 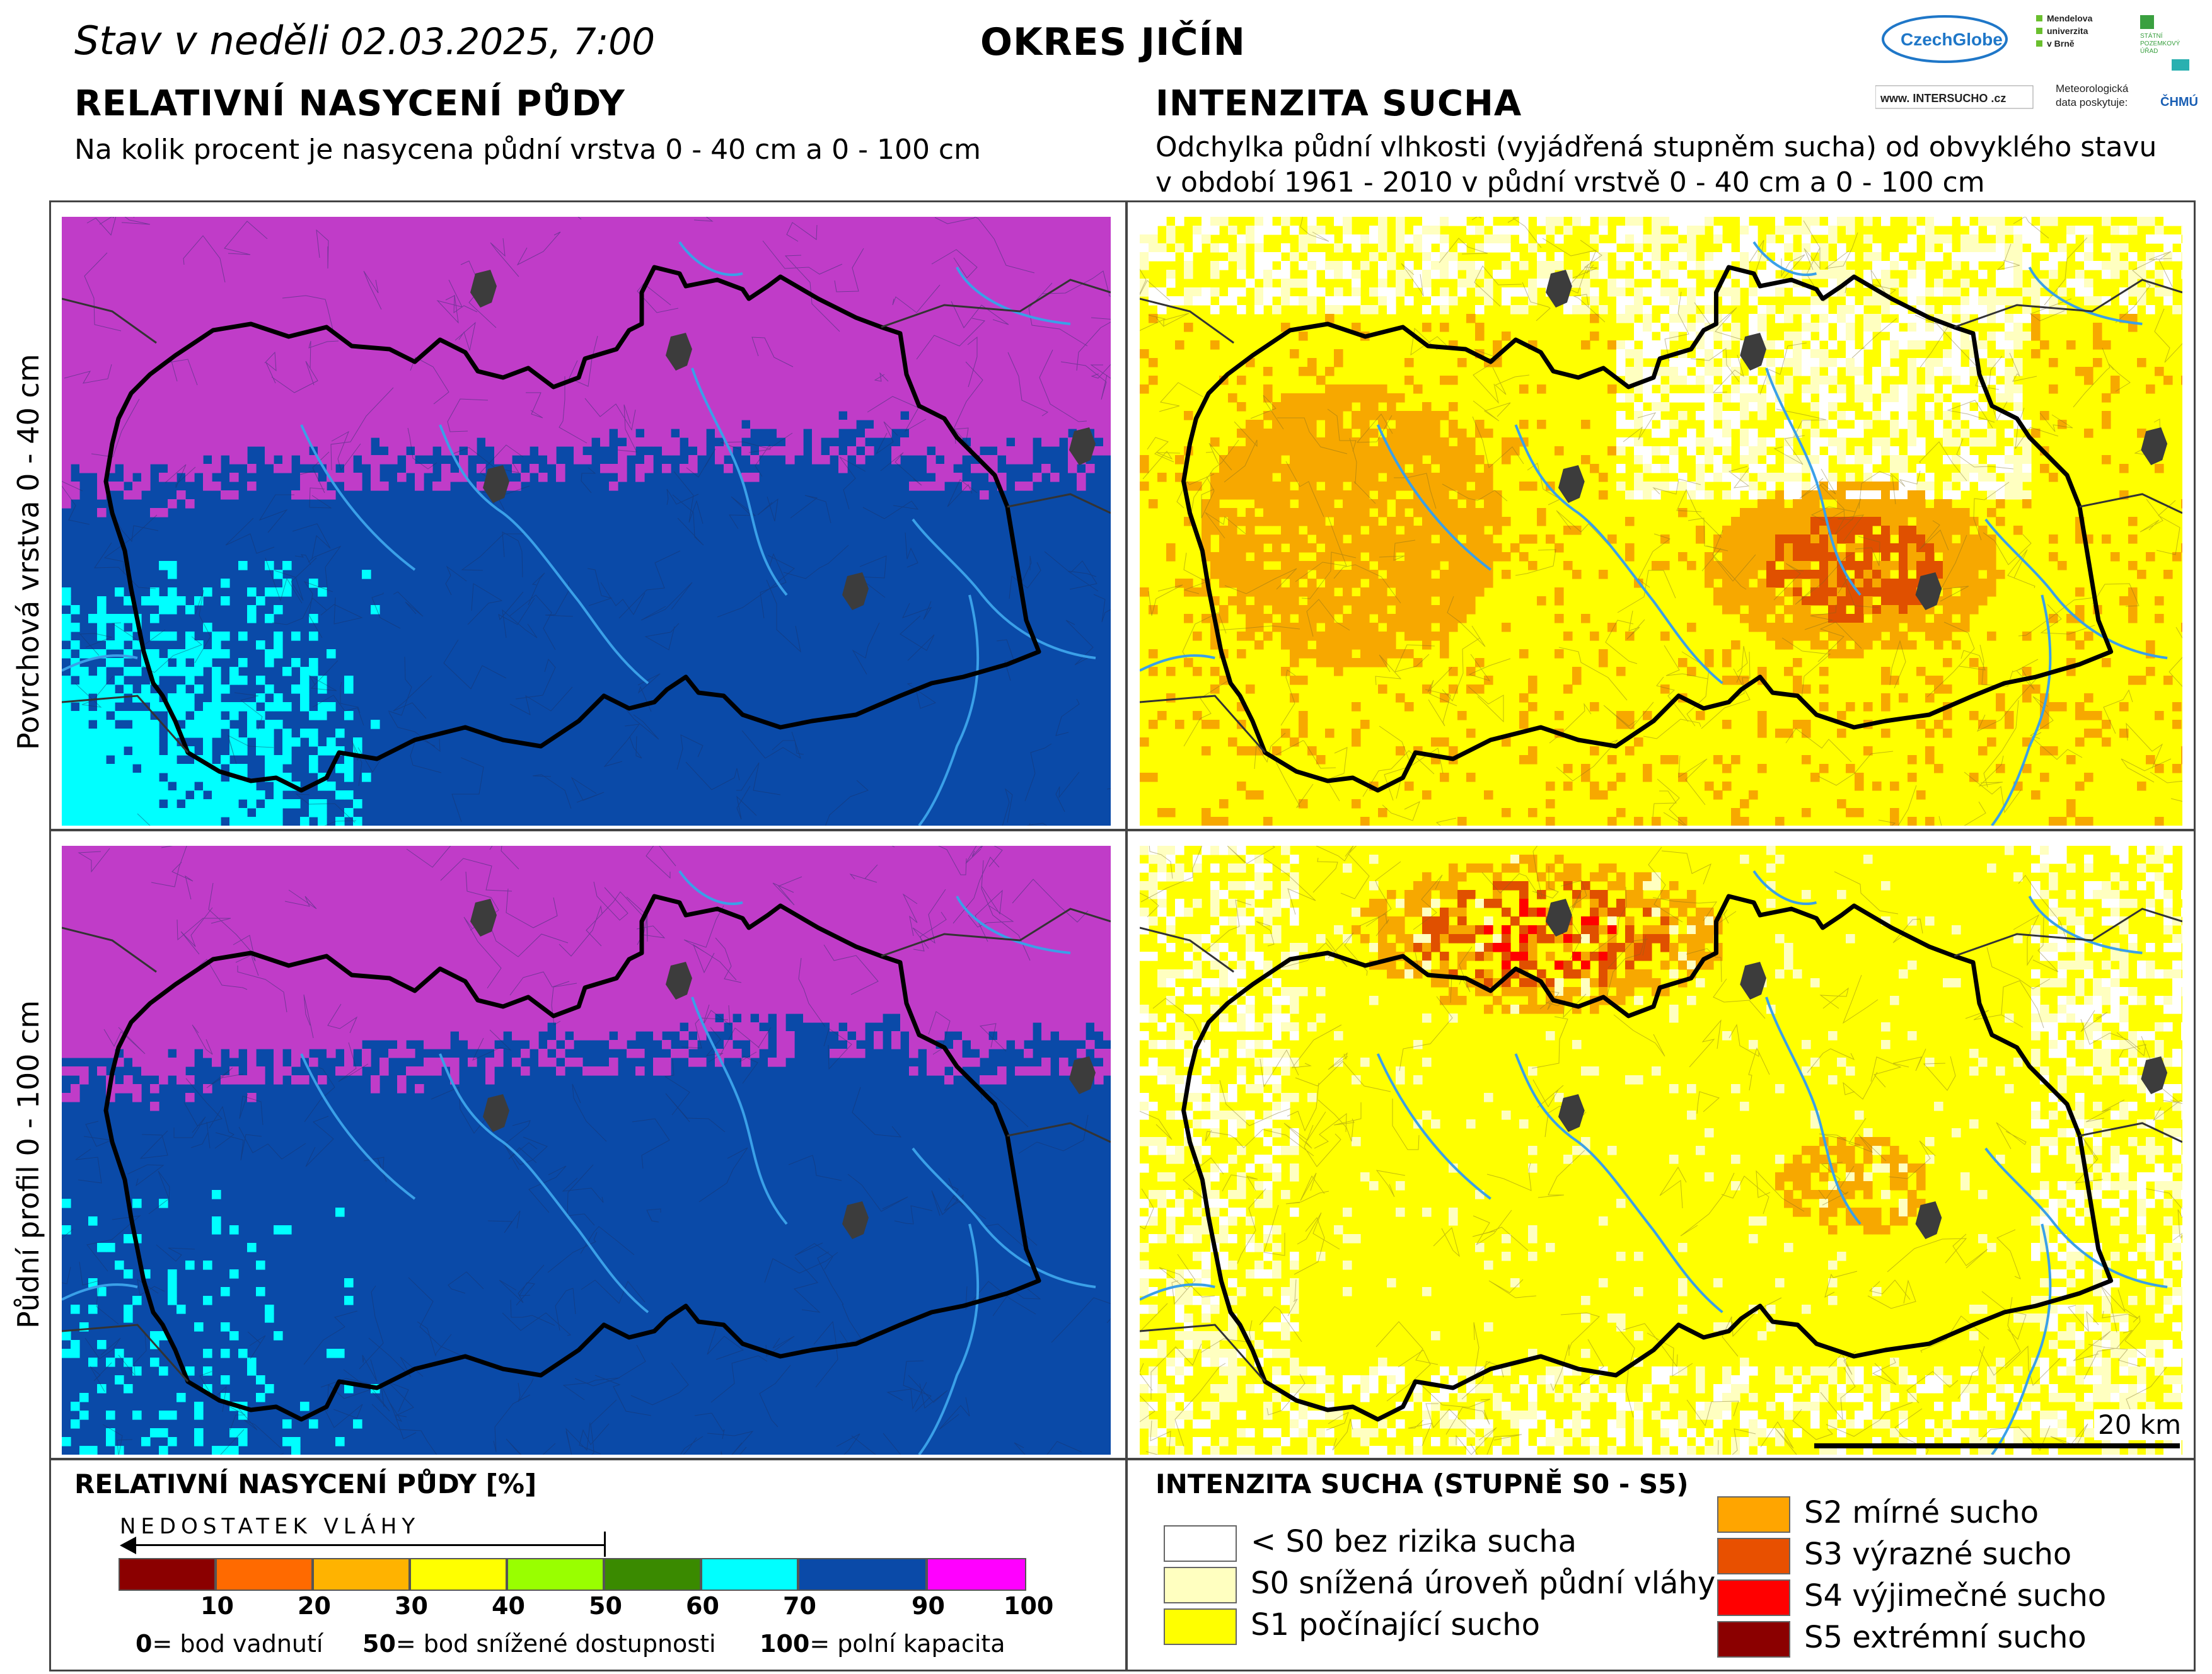 What do you see at coordinates (1414, 1541) in the screenshot?
I see `drought-label-0: < S0 bez rizika sucha` at bounding box center [1414, 1541].